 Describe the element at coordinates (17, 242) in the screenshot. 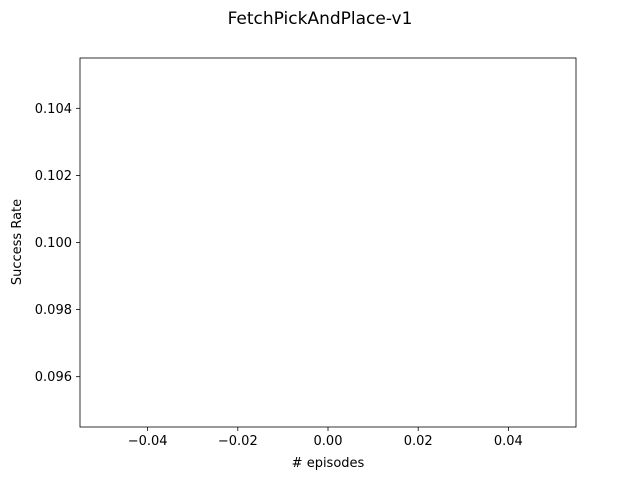

I see `y-axis-label: Success Rate` at that location.